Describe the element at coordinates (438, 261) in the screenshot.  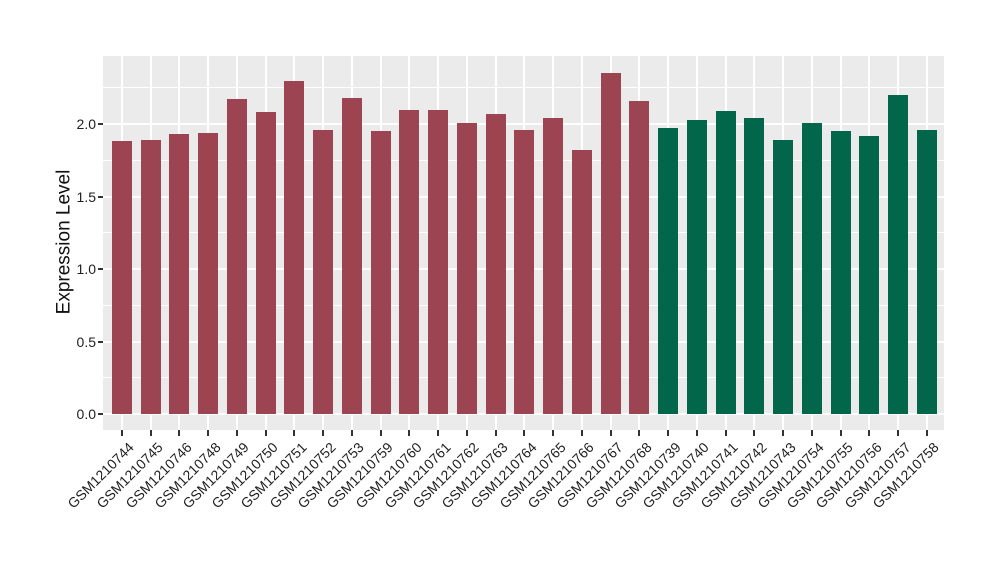
I see `bar-GSM1210761` at that location.